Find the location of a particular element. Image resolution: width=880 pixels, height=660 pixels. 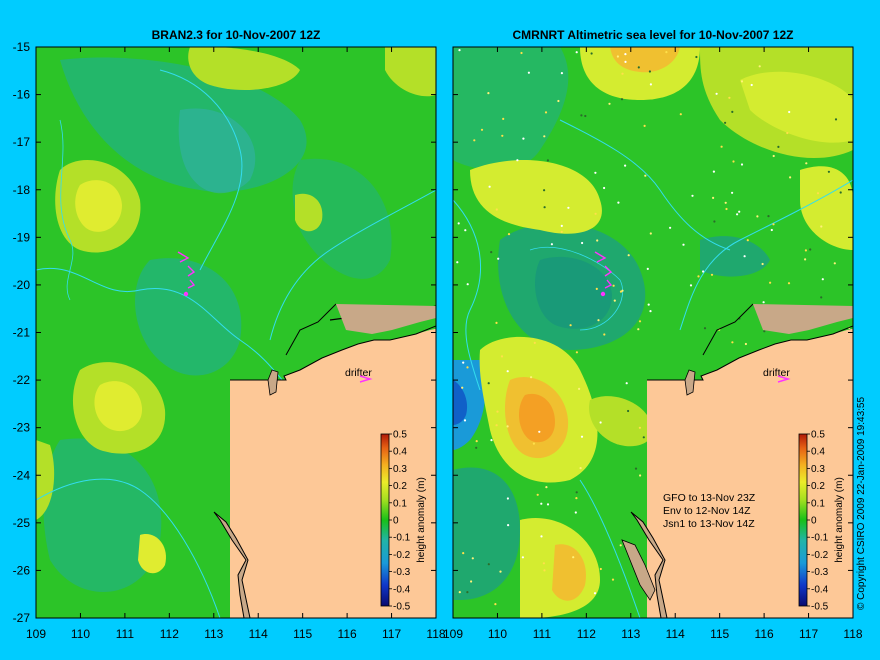

y-tick-label: -15 is located at coordinates (22, 47).